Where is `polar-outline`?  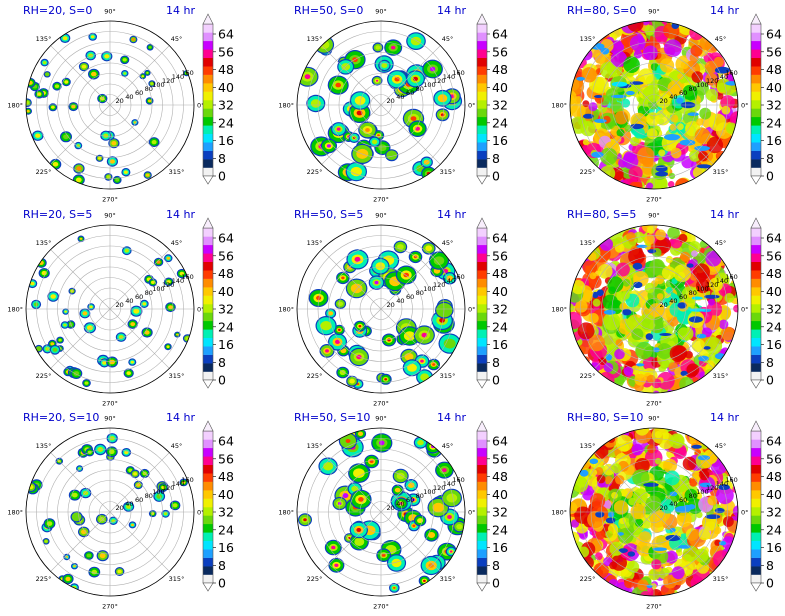
polar-outline is located at coordinates (381, 105).